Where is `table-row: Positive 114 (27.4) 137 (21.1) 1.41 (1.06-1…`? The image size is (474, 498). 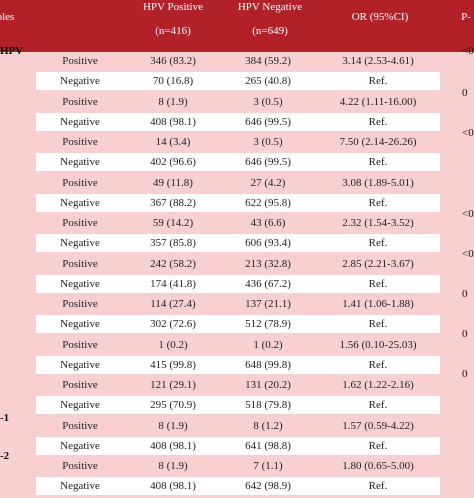
table-row: Positive 114 (27.4) 137 (21.1) 1.41 (1.06-1… is located at coordinates (237, 305).